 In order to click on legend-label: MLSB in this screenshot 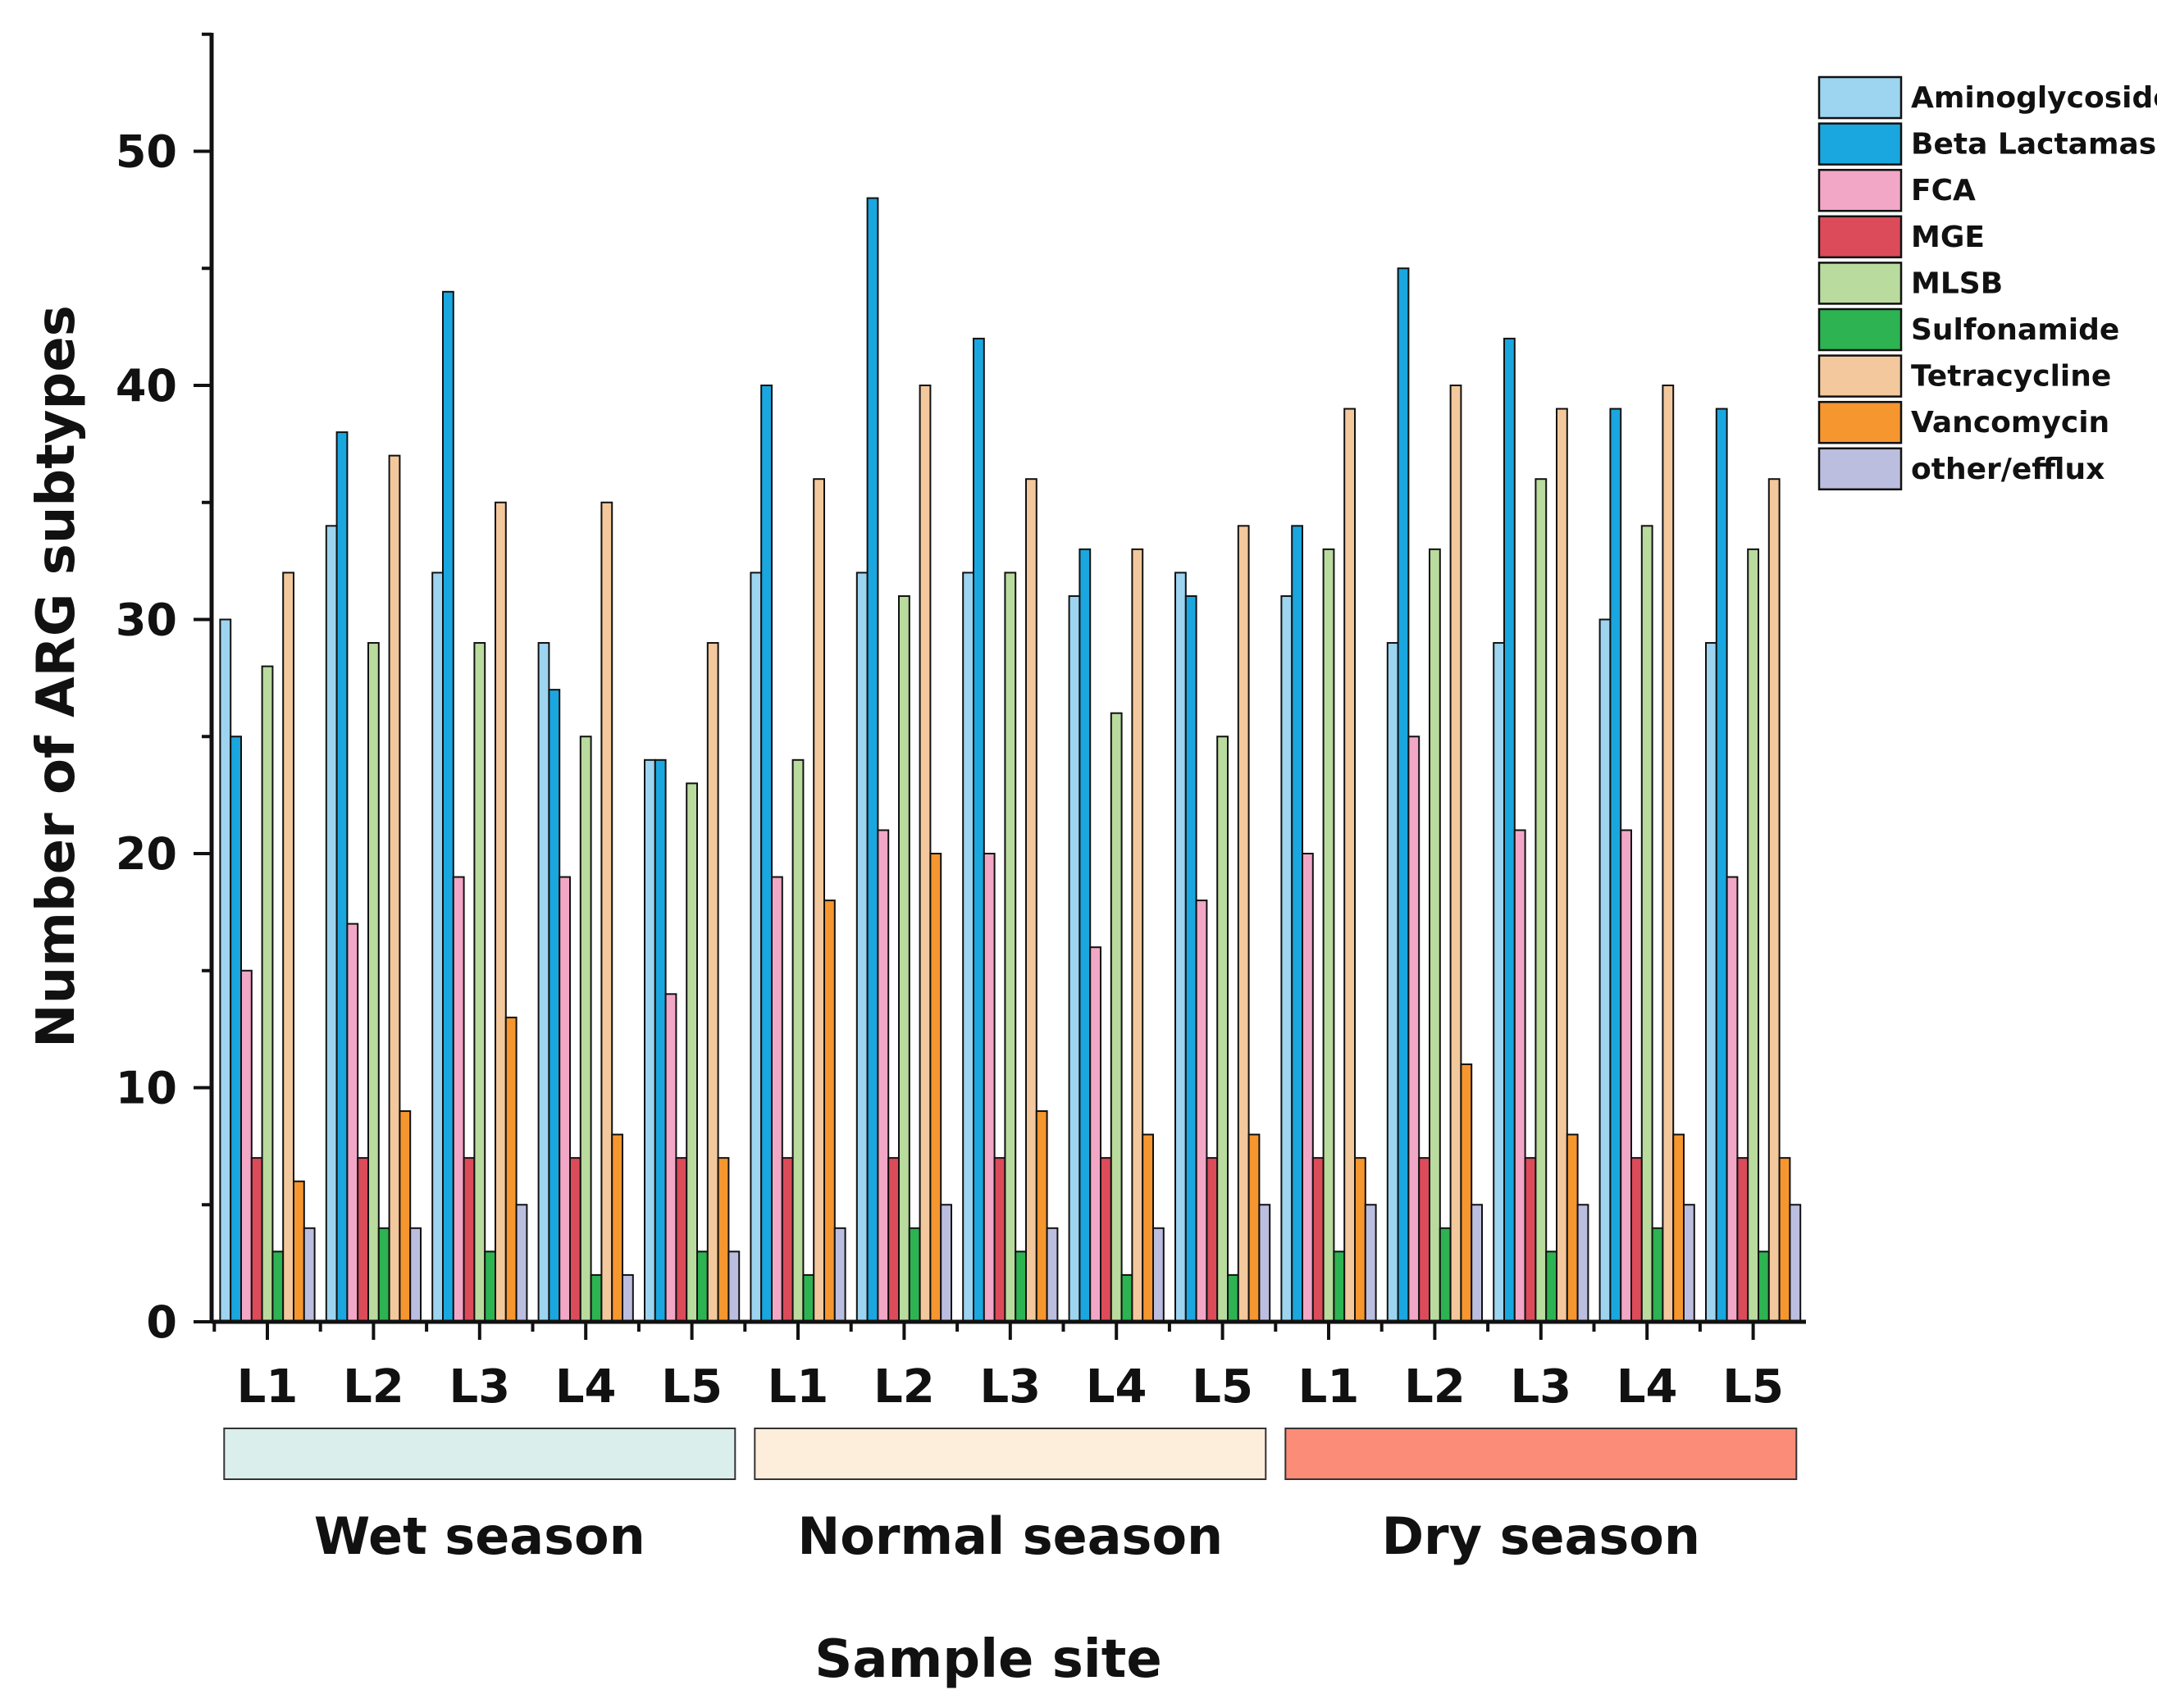, I will do `click(1957, 283)`.